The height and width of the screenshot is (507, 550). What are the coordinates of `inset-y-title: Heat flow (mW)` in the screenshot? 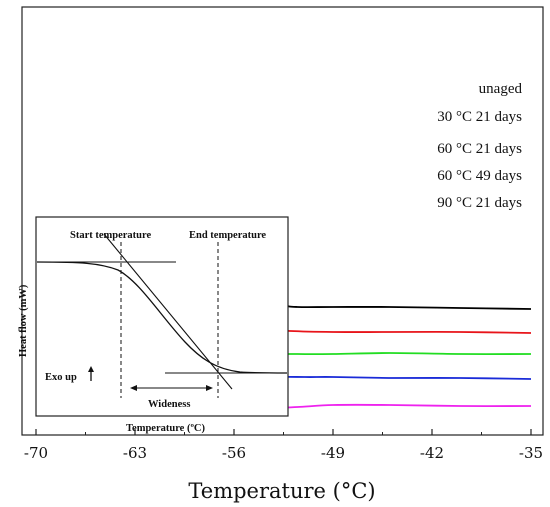 It's located at (23, 320).